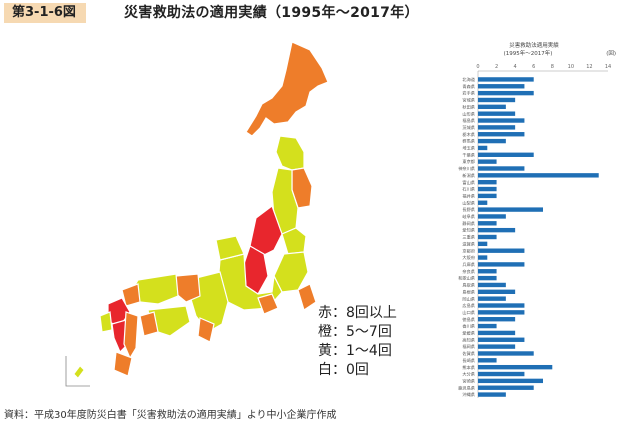 This screenshot has height=421, width=621. I want to click on x-tick-label-0: 0, so click(477, 67).